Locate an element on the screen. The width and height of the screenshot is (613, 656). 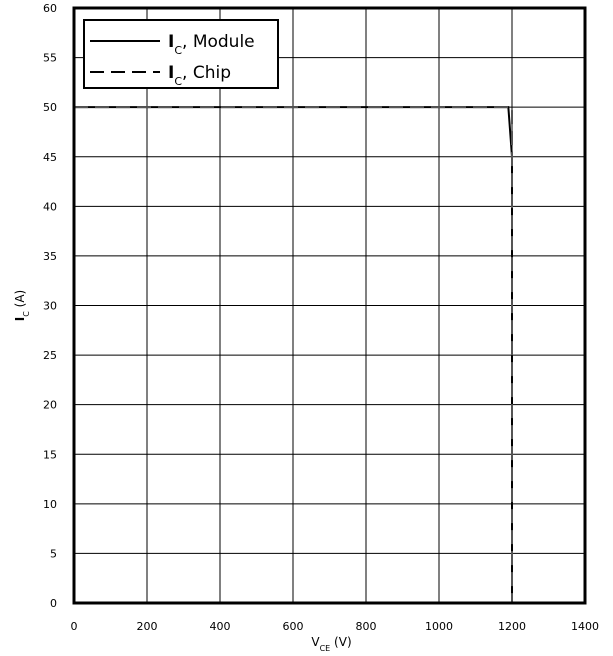
y-tick-label: 60 is located at coordinates (50, 8).